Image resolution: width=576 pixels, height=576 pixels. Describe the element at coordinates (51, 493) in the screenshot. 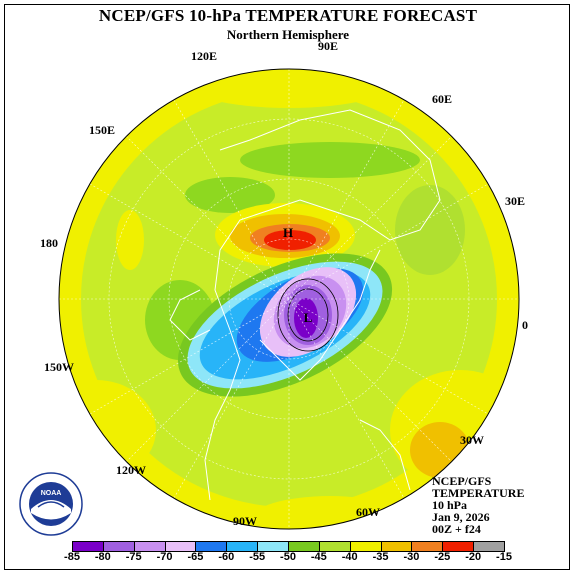

I see `noaa-logo-text: NOAA` at that location.